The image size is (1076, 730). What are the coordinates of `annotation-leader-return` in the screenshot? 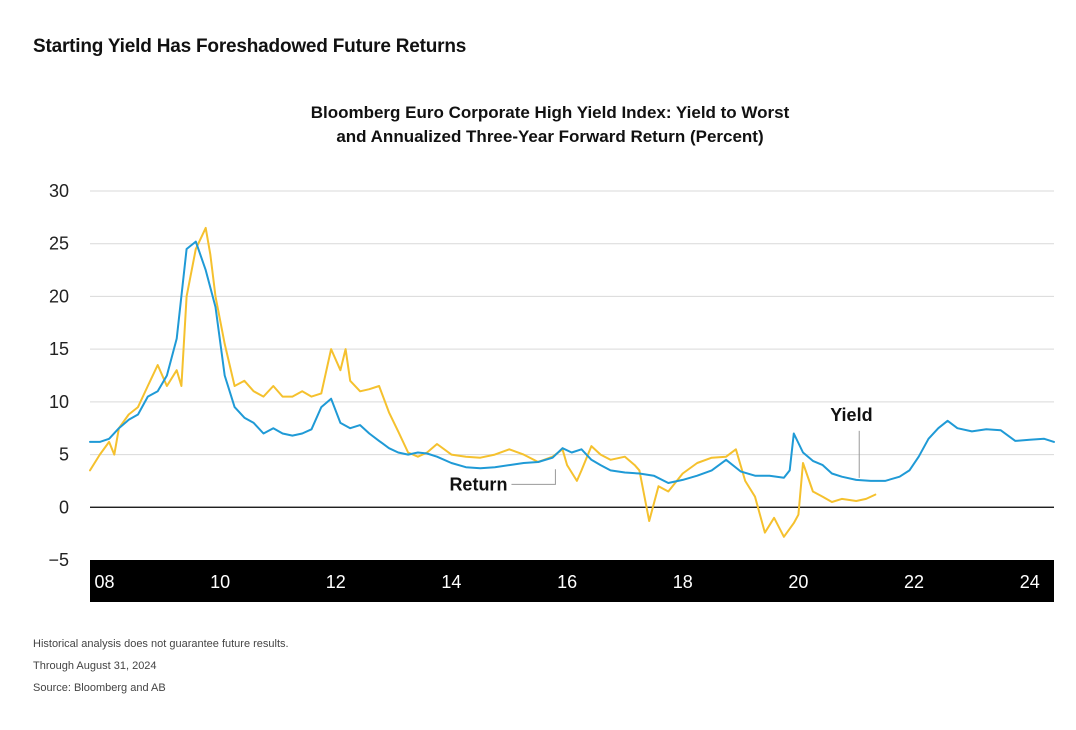 It's located at (533, 477).